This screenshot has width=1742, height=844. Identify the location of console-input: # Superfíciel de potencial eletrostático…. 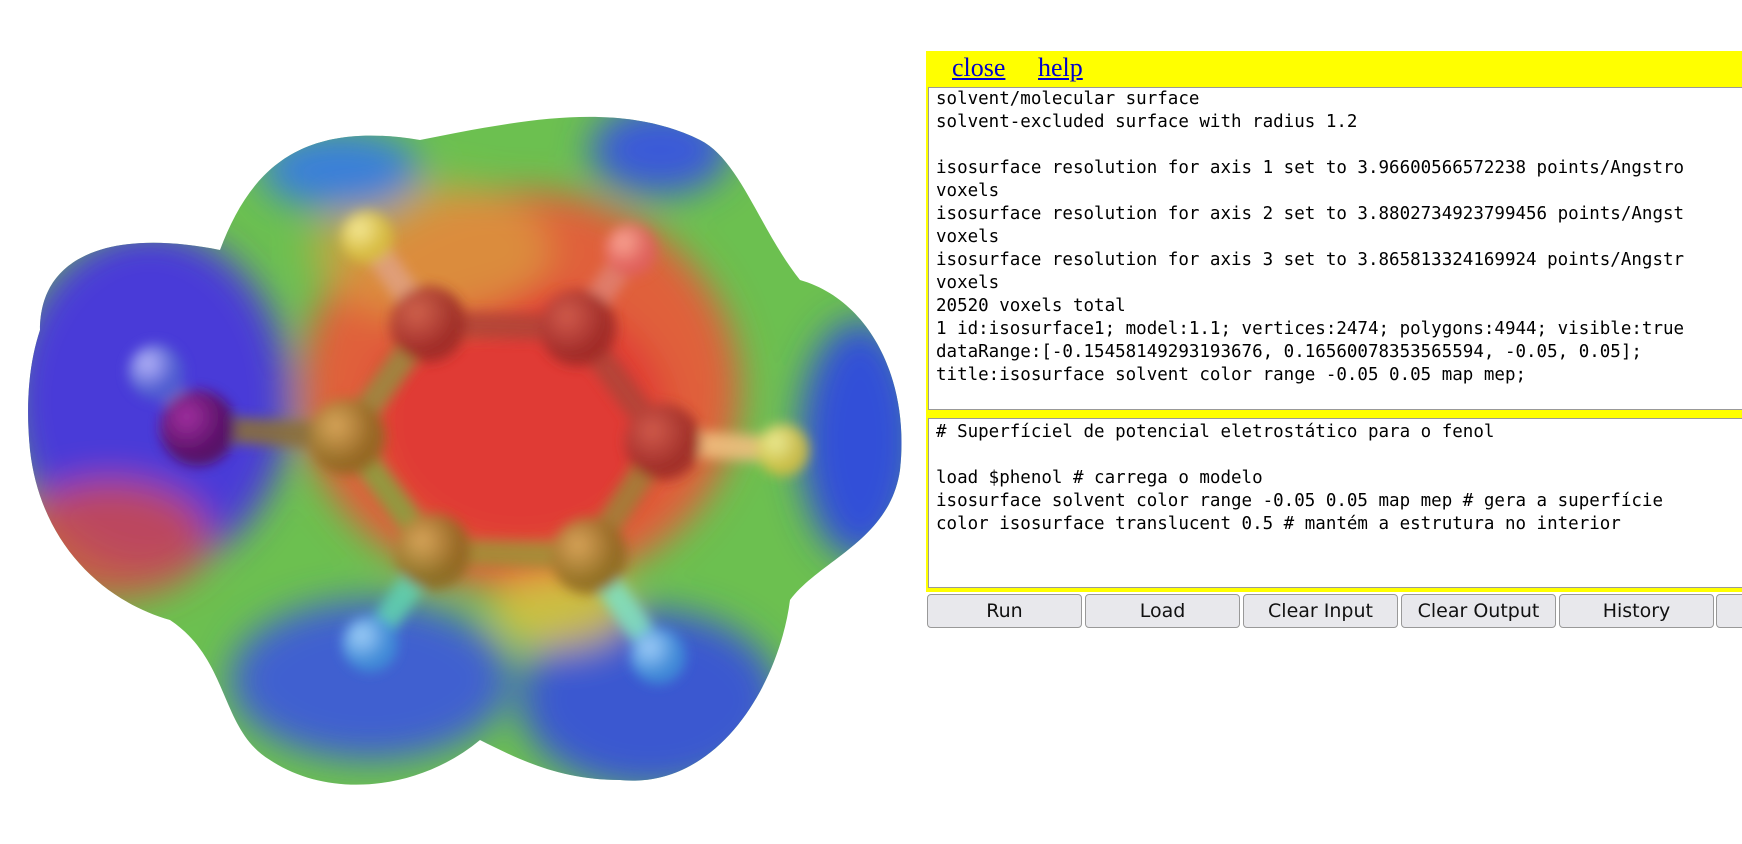
(1335, 503).